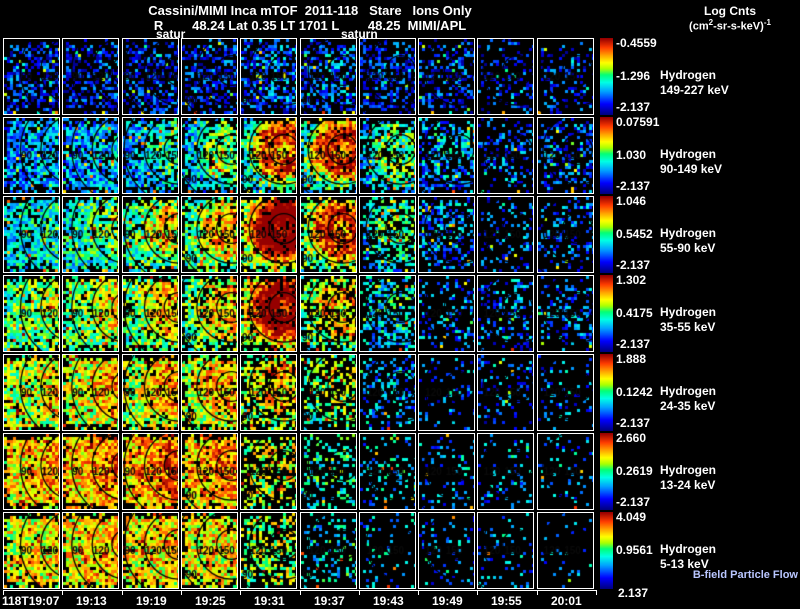 The image size is (800, 609). I want to click on energy-label: Hydrogen 13-24 keV, so click(729, 478).